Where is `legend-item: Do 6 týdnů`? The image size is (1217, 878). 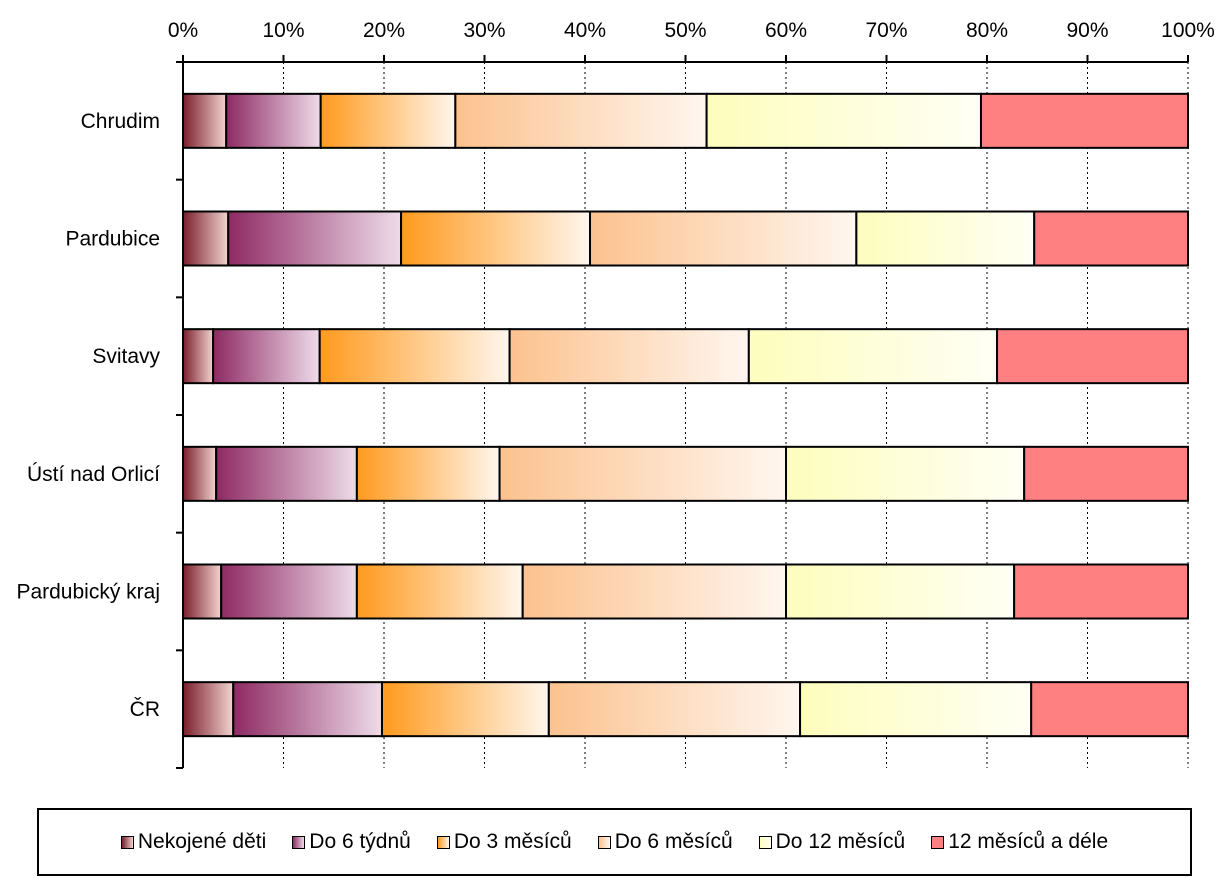 legend-item: Do 6 týdnů is located at coordinates (351, 842).